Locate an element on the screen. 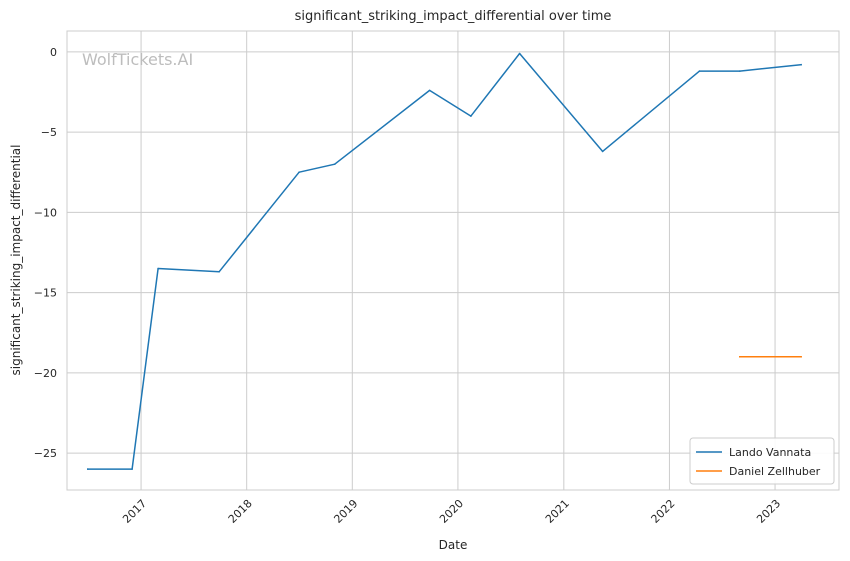 This screenshot has height=561, width=850. x-tick-label: 2019 is located at coordinates (345, 511).